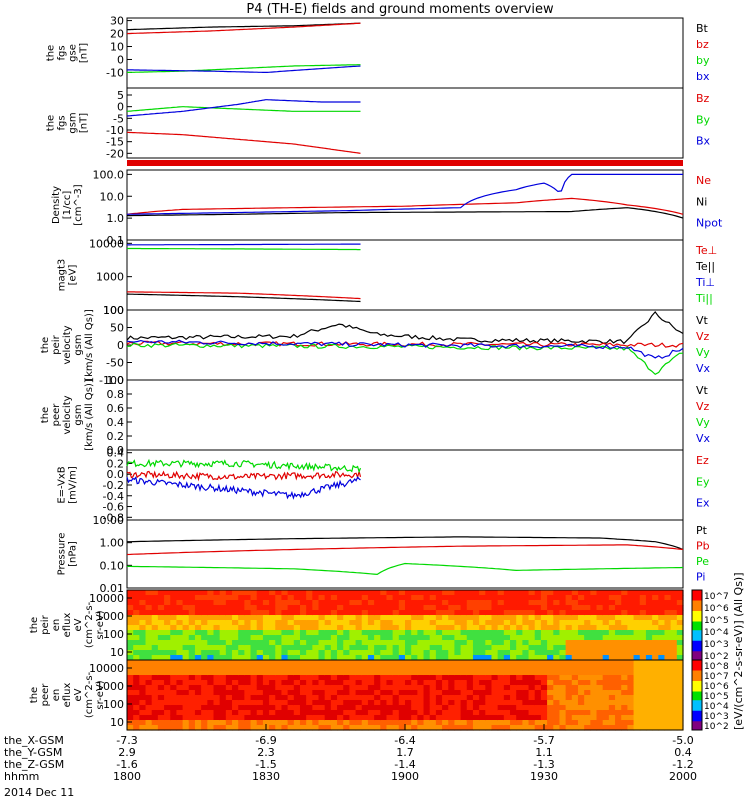 This screenshot has height=800, width=750. What do you see at coordinates (117, 328) in the screenshot?
I see `y-tick-label: 50` at bounding box center [117, 328].